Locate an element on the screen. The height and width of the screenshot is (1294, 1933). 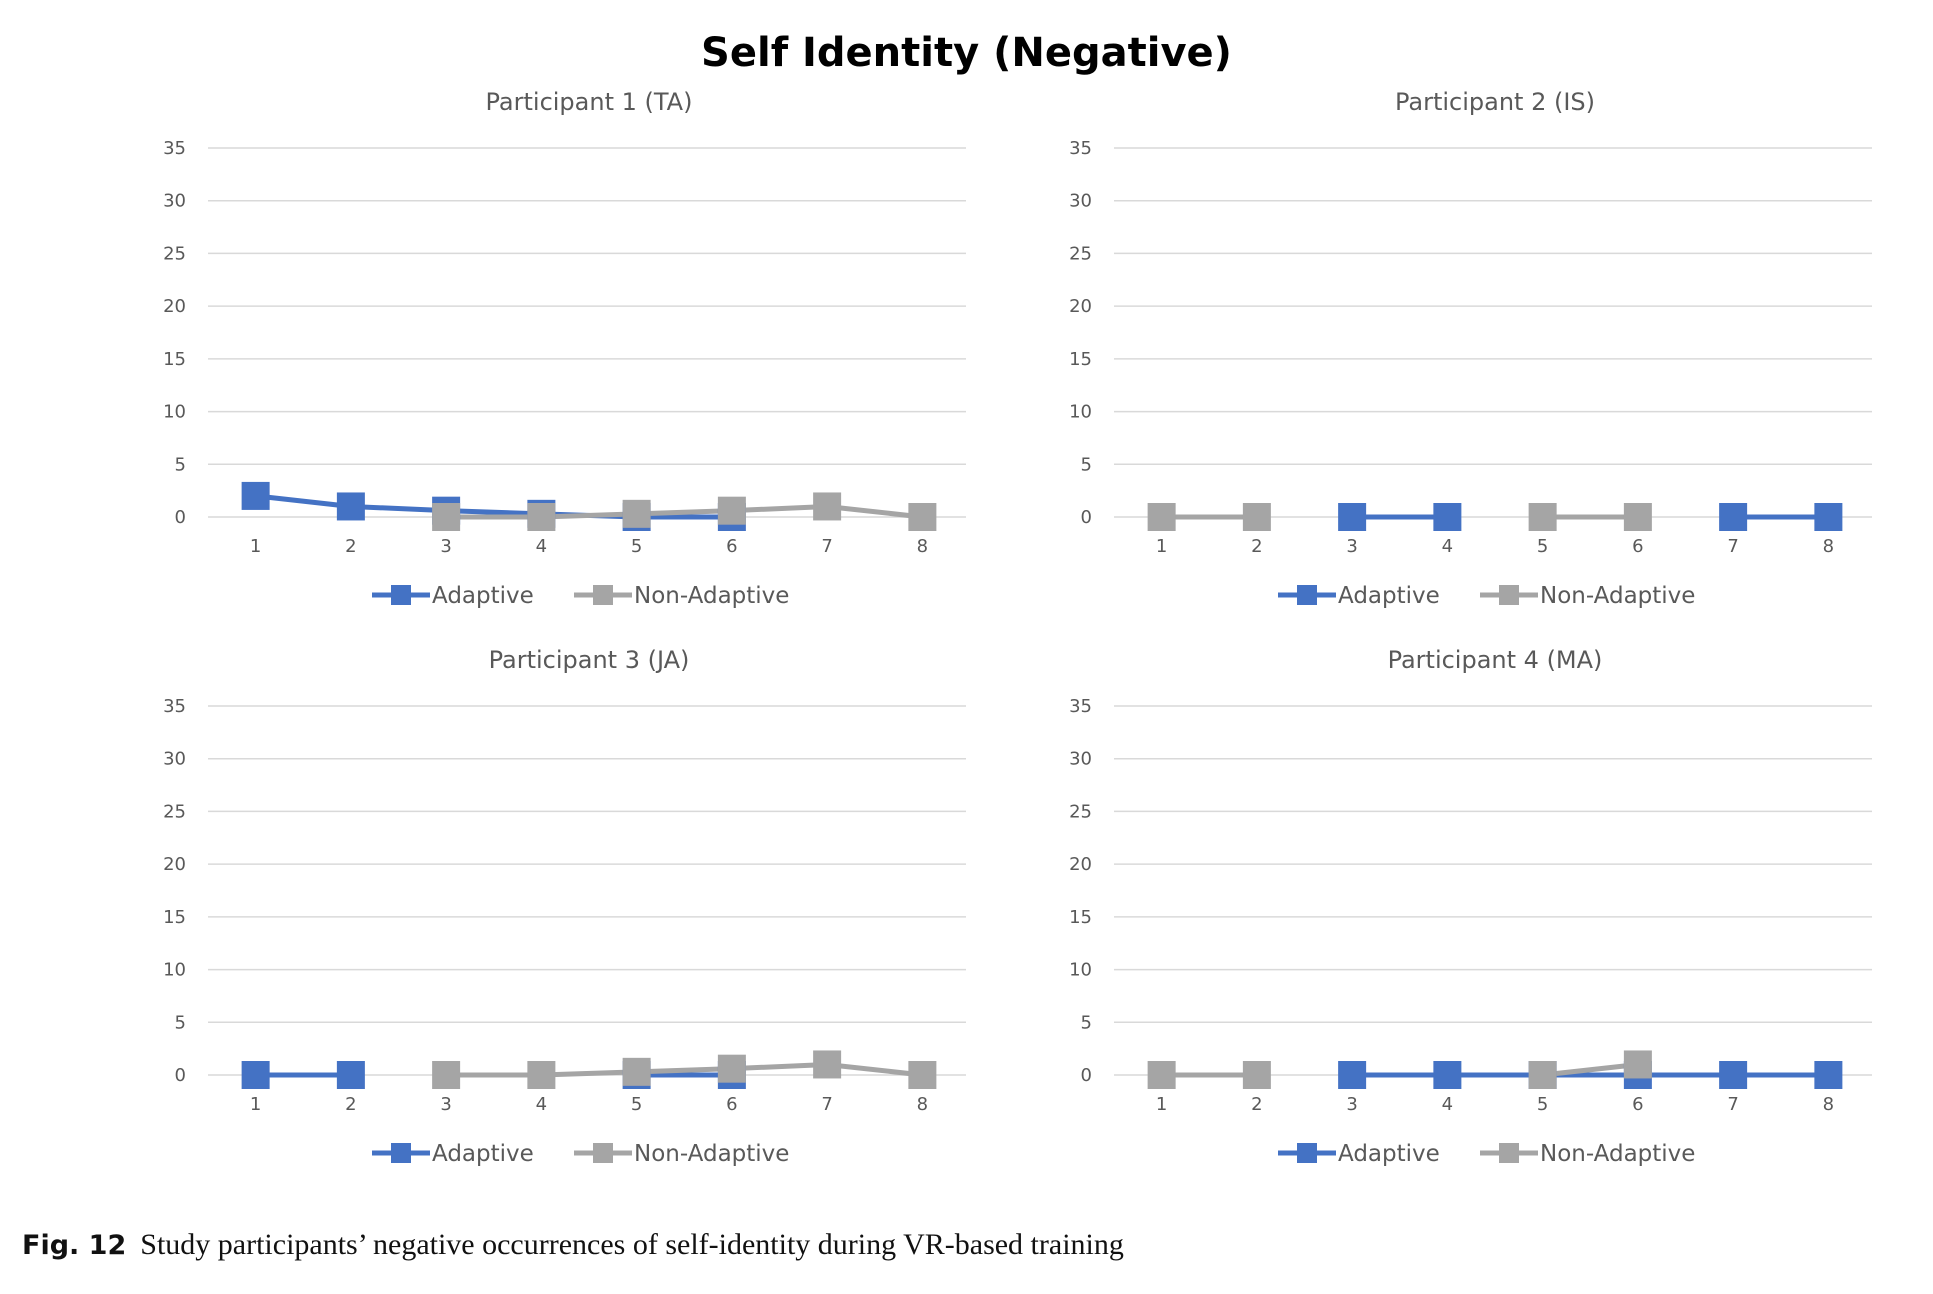
chart-title: Participant 3 (JA) is located at coordinates (589, 660).